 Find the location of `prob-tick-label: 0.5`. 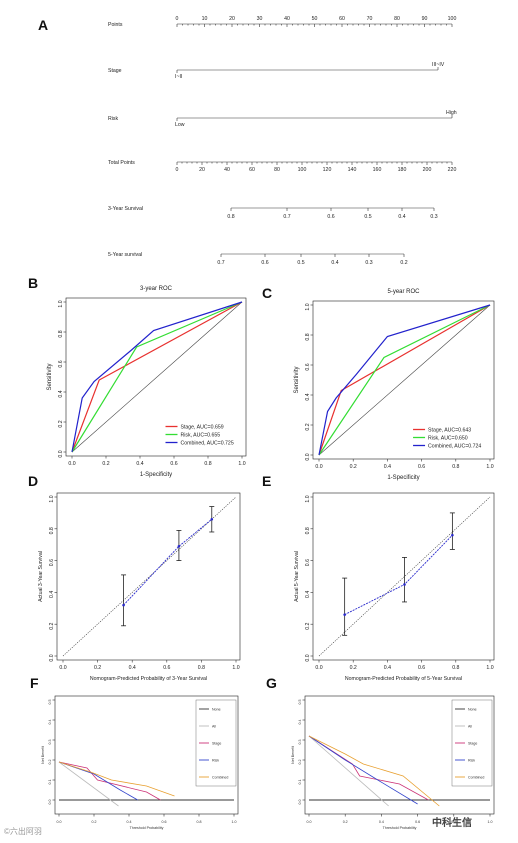

prob-tick-label: 0.5 is located at coordinates (300, 263).